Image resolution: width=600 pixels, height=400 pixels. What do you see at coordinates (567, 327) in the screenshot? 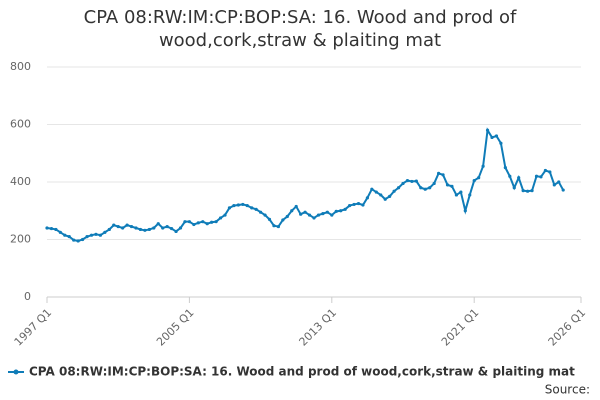
I see `x-tick-label: 2026 Q1` at bounding box center [567, 327].